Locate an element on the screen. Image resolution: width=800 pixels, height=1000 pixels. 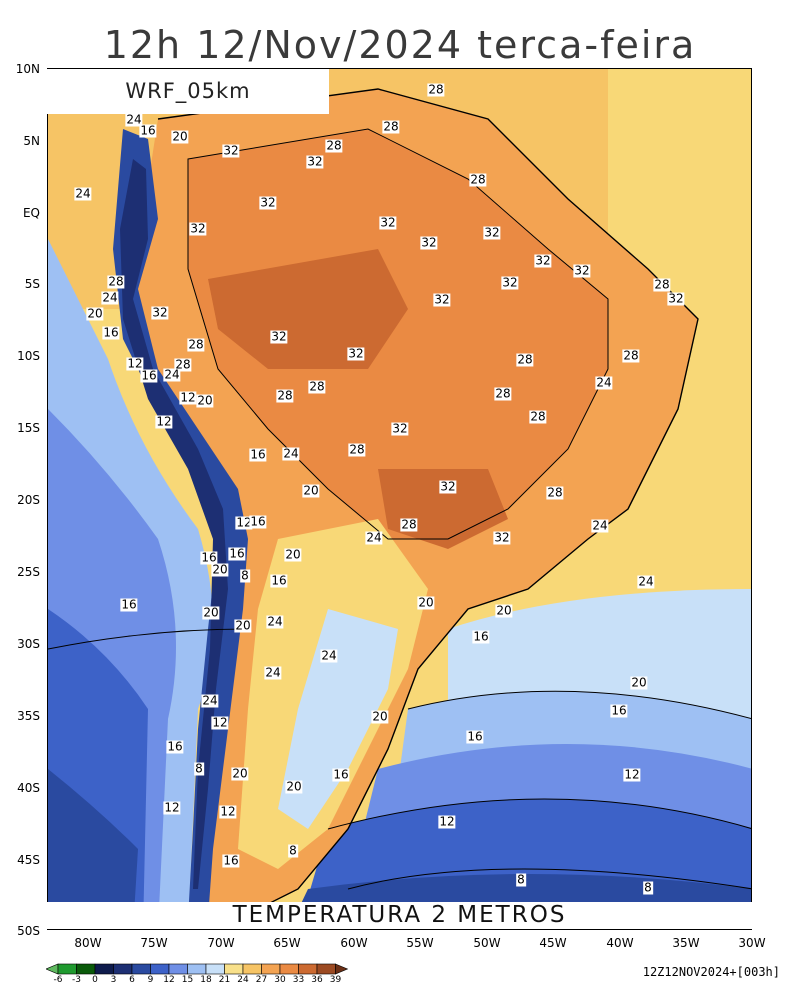
lat-label: 15S is located at coordinates (28, 428).